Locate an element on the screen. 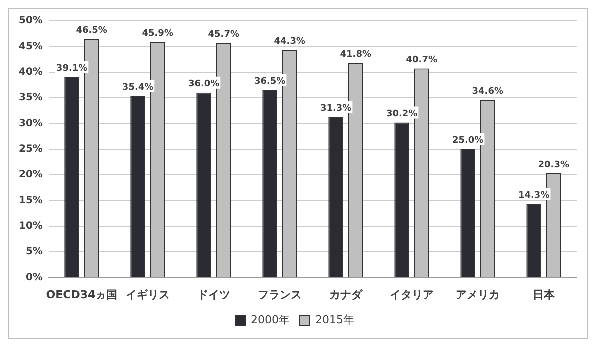  y-tick-label: 15% is located at coordinates (31, 200).